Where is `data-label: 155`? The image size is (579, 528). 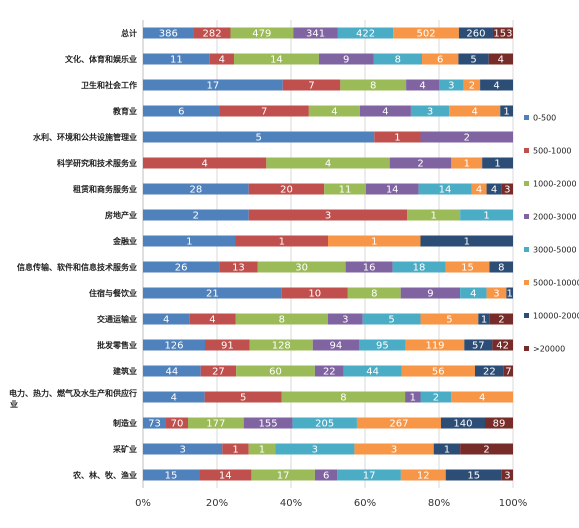 data-label: 155 is located at coordinates (268, 424).